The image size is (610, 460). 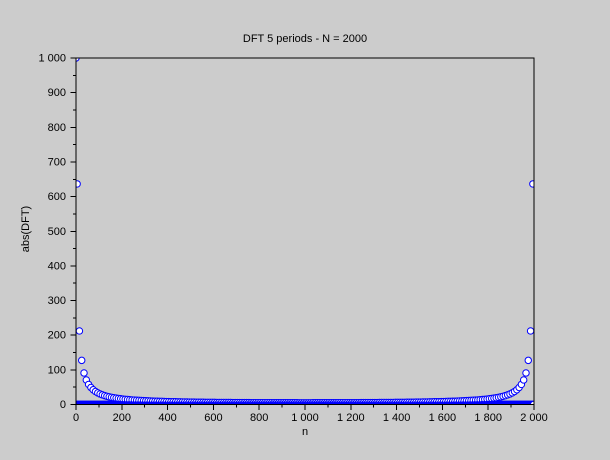 What do you see at coordinates (305, 39) in the screenshot?
I see `chart-title: DFT 5 periods - N = 2000` at bounding box center [305, 39].